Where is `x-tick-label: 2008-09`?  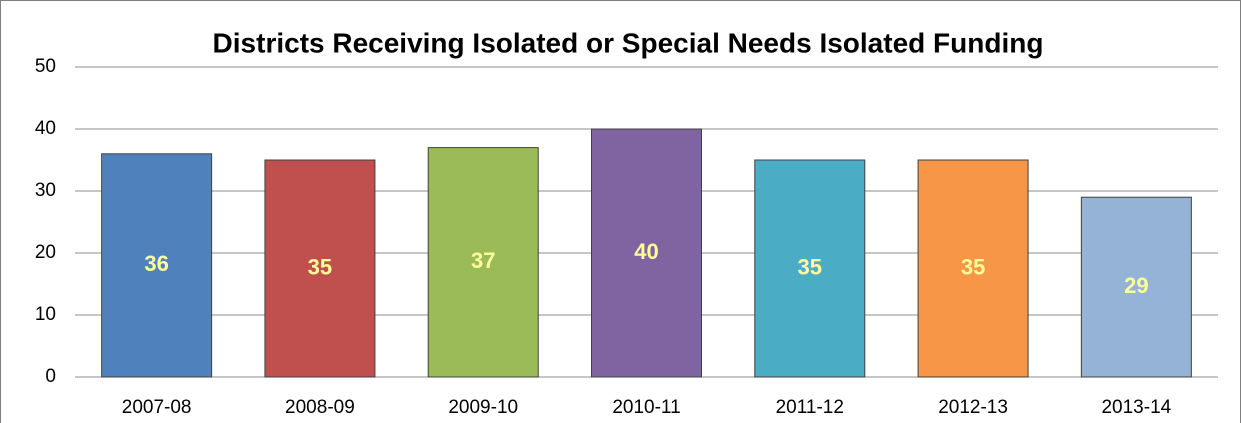
x-tick-label: 2008-09 is located at coordinates (320, 407).